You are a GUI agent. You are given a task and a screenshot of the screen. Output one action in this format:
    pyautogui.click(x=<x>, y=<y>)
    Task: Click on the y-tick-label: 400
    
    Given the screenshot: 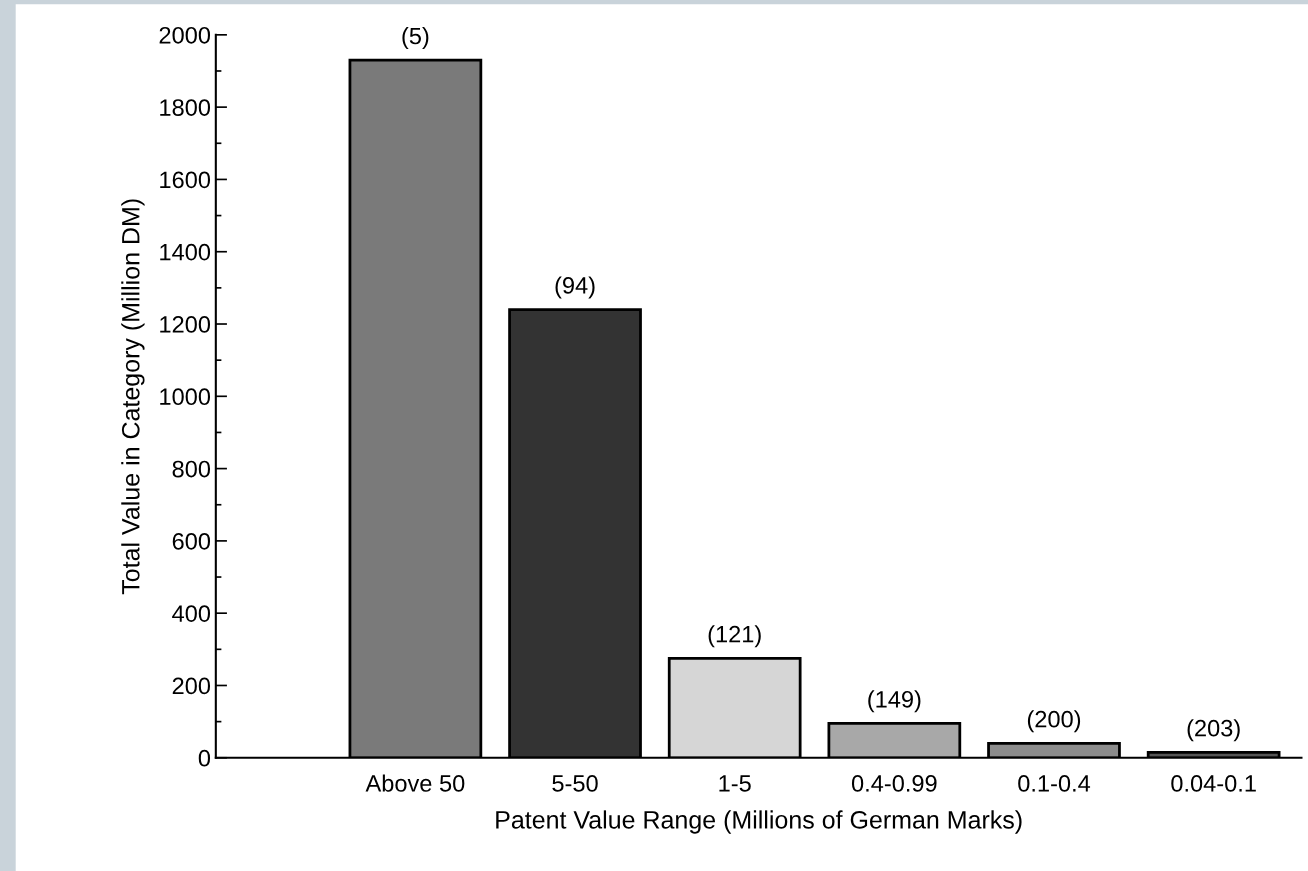 What is the action you would take?
    pyautogui.click(x=191, y=613)
    